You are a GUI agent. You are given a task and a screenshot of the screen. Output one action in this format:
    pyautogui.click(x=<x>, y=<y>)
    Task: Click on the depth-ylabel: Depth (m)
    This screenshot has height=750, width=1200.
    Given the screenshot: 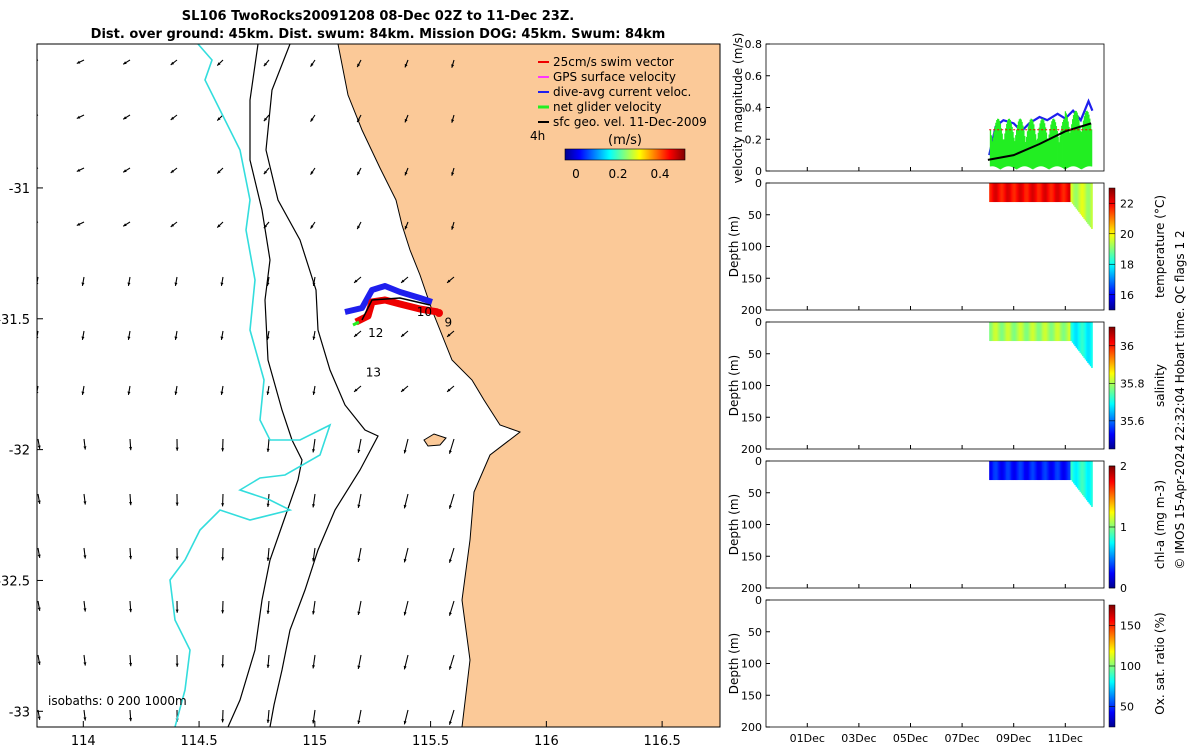 What is the action you would take?
    pyautogui.click(x=734, y=246)
    